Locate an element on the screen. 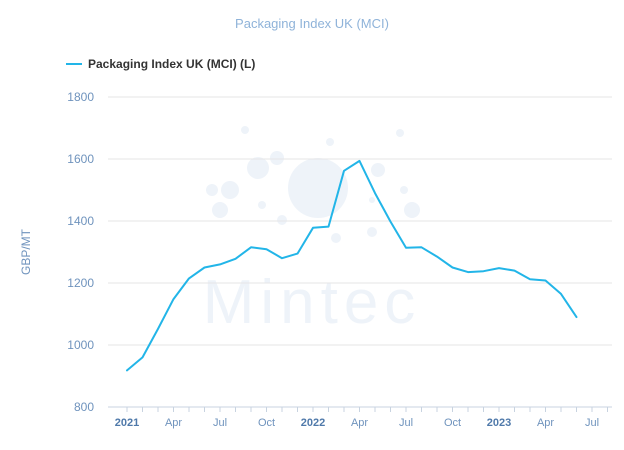 This screenshot has width=624, height=450. svg-text: Mintec is located at coordinates (312, 302).